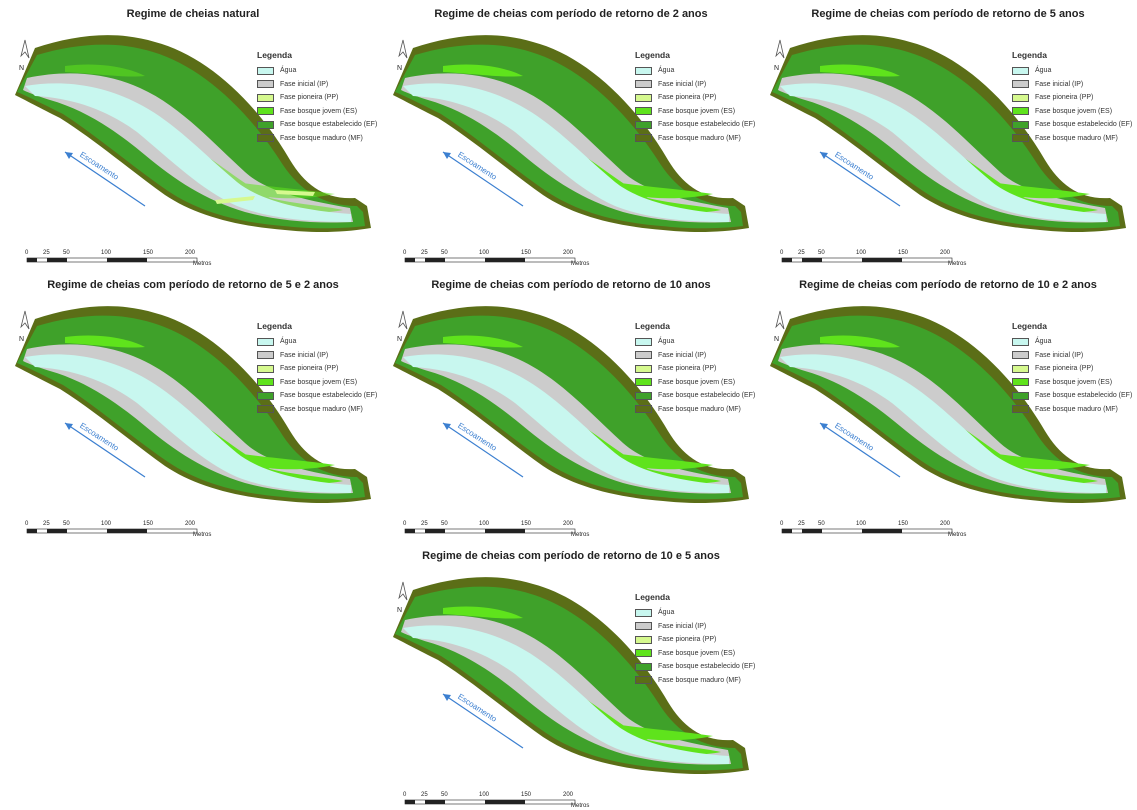  What do you see at coordinates (202, 535) in the screenshot?
I see `scale-unit: Metros` at bounding box center [202, 535].